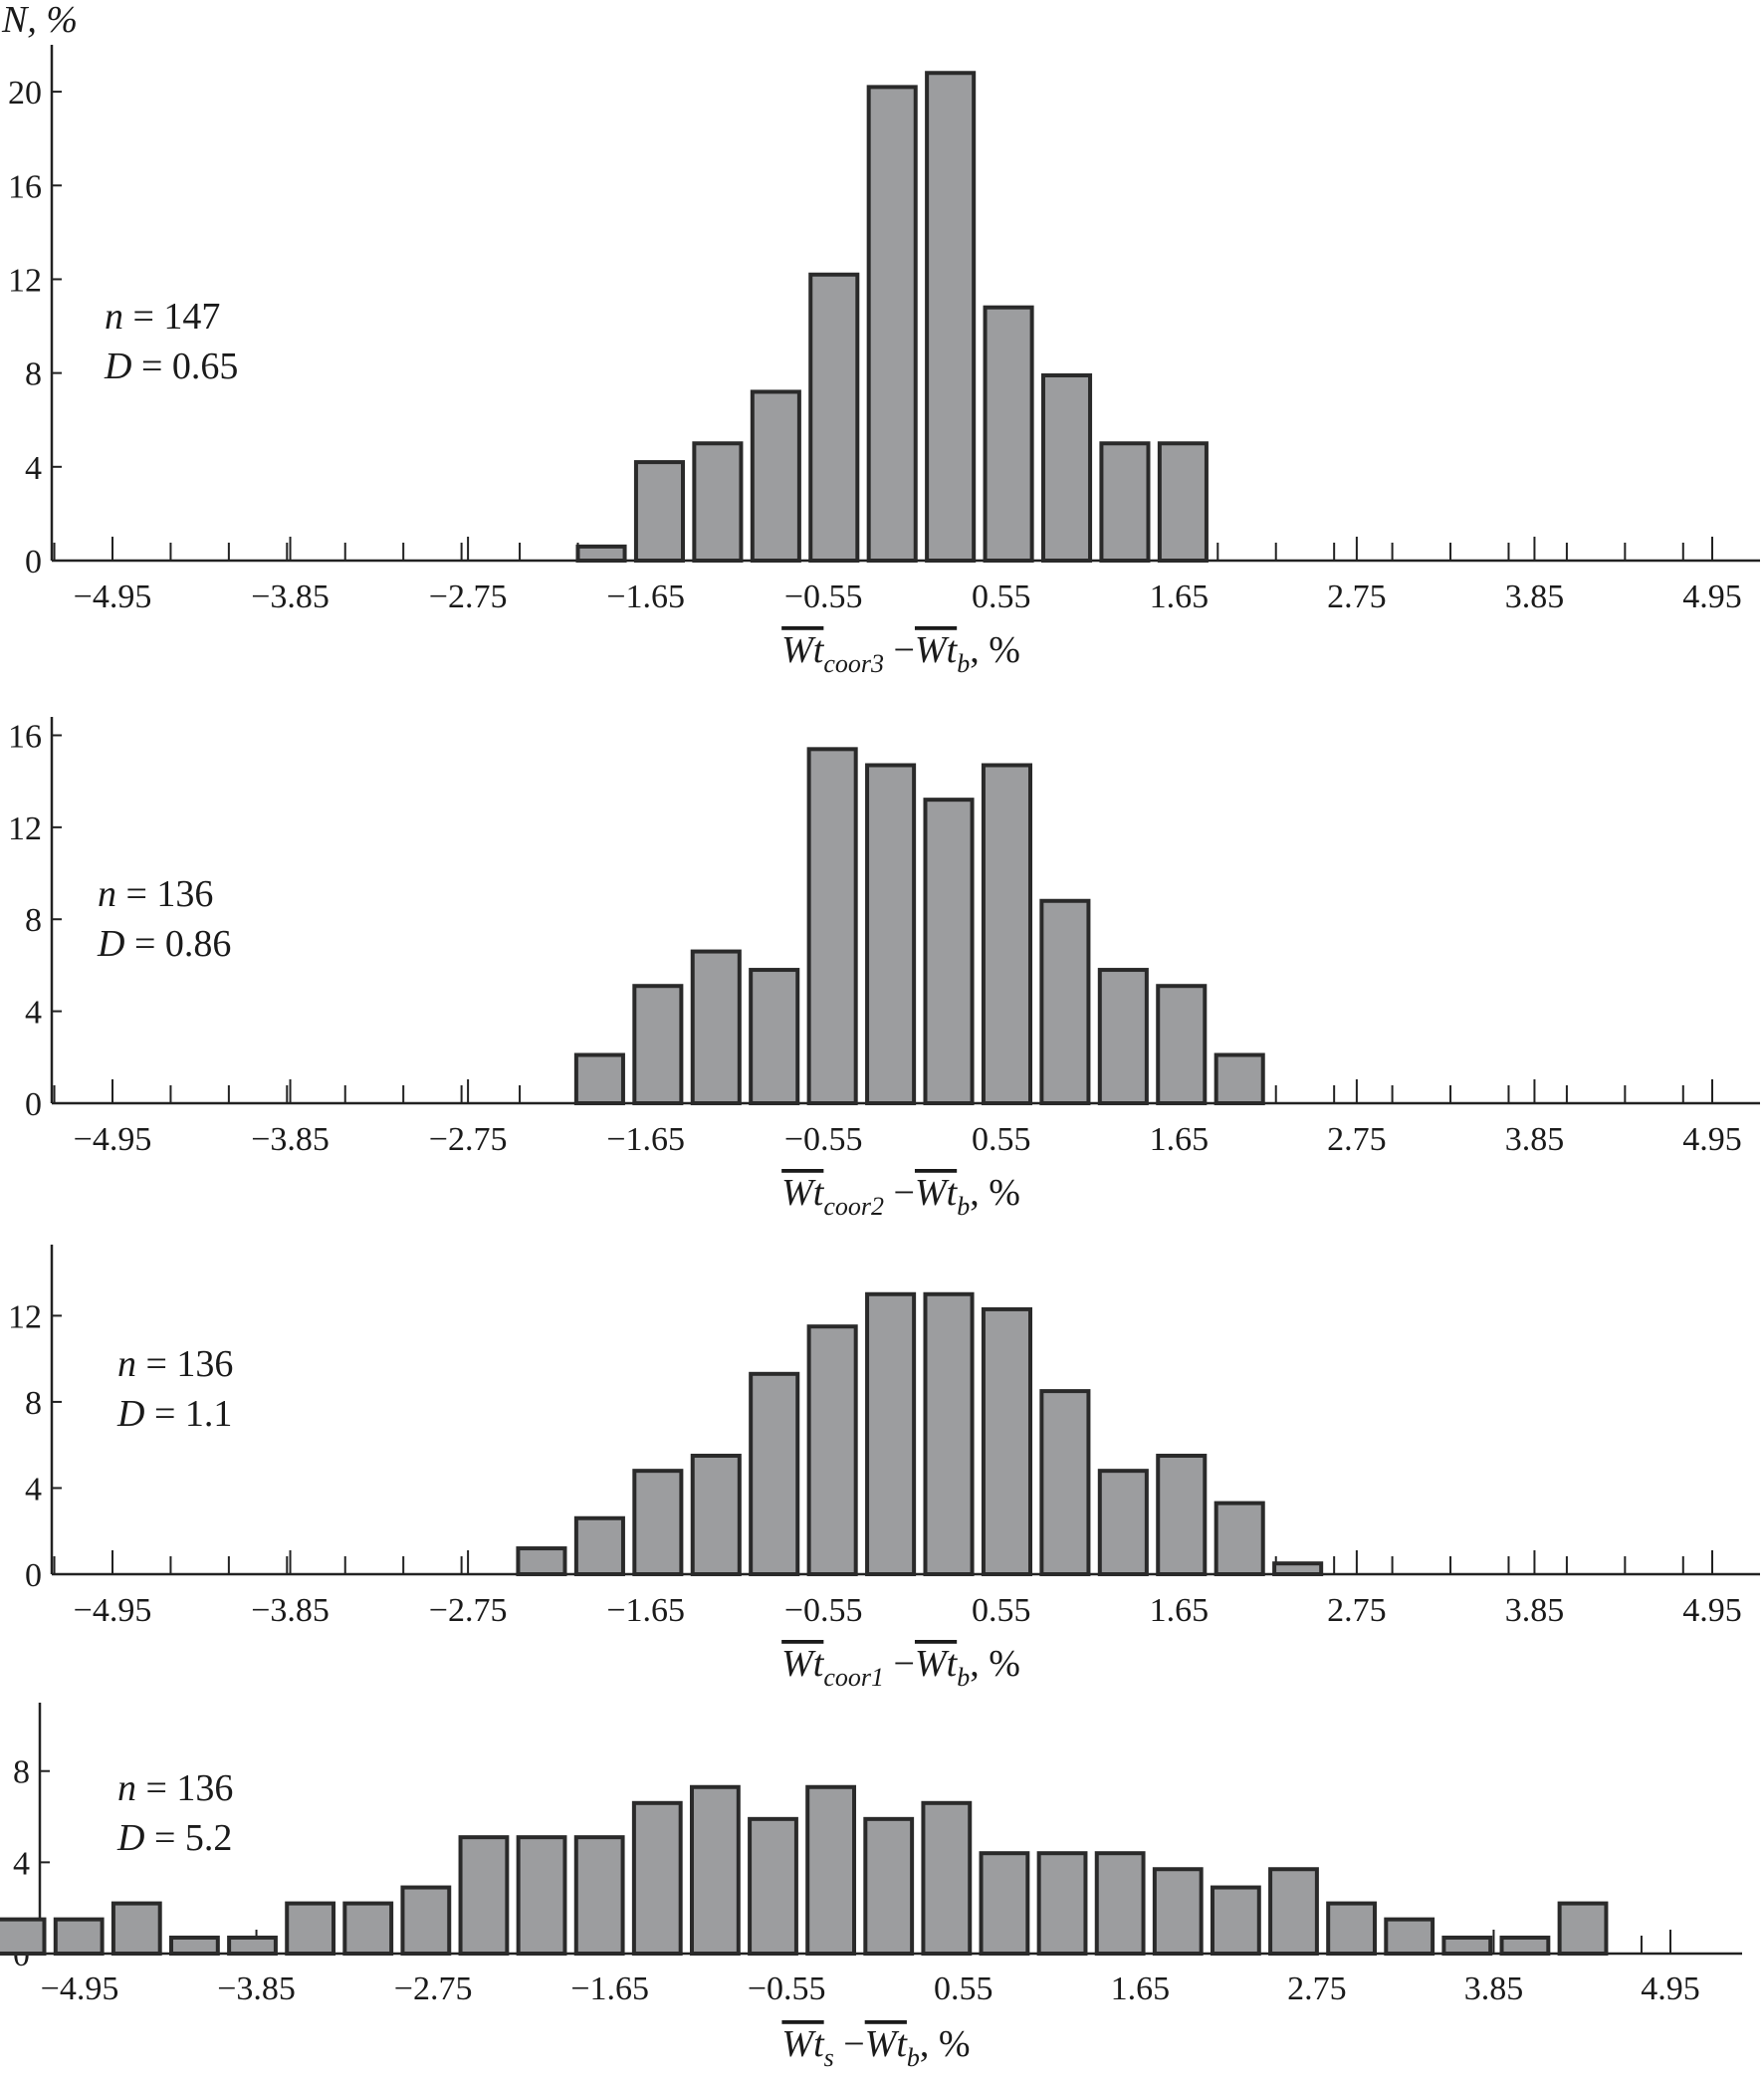  What do you see at coordinates (174, 1838) in the screenshot?
I see `dispersion-label: D = 5.2` at bounding box center [174, 1838].